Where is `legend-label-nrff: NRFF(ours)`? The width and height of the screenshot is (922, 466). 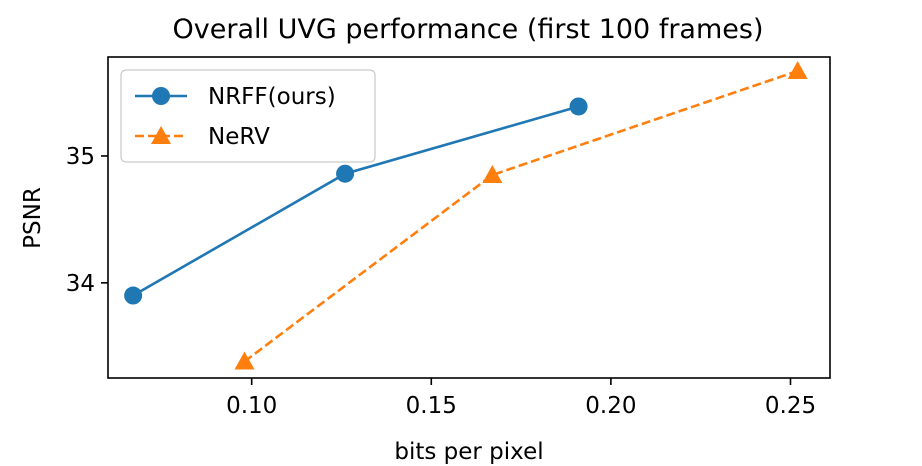 legend-label-nrff: NRFF(ours) is located at coordinates (272, 97).